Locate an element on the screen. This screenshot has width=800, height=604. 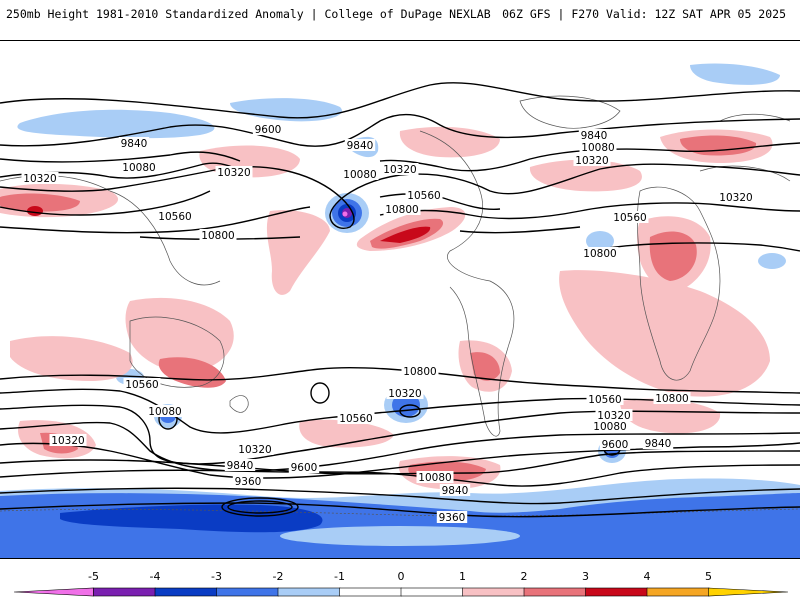
colorbar-tick-label: 4 is located at coordinates (647, 576).